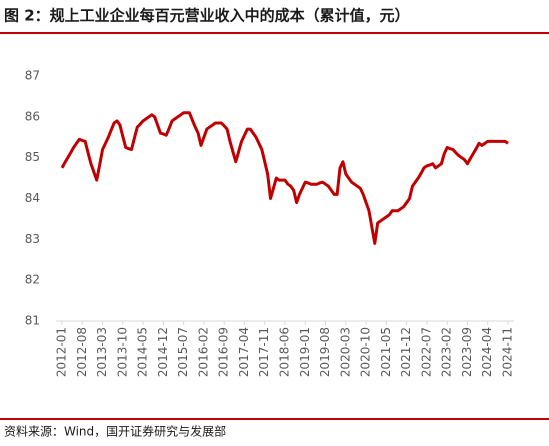  Describe the element at coordinates (264, 352) in the screenshot. I see `x-tick-label: 2017-11` at that location.